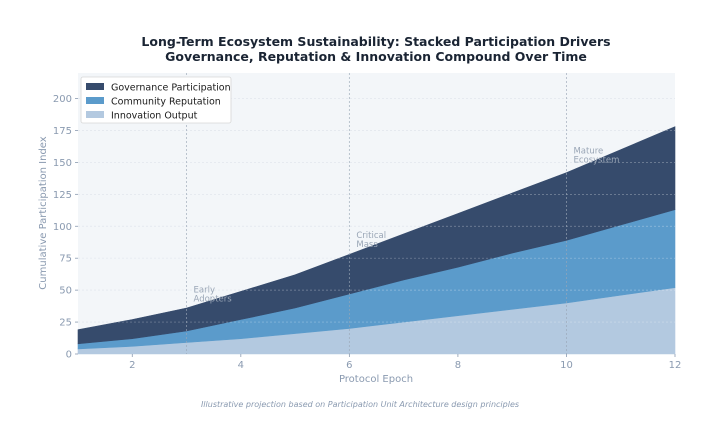 This screenshot has height=433, width=720. Describe the element at coordinates (132, 365) in the screenshot. I see `x-tick-label: 2` at that location.